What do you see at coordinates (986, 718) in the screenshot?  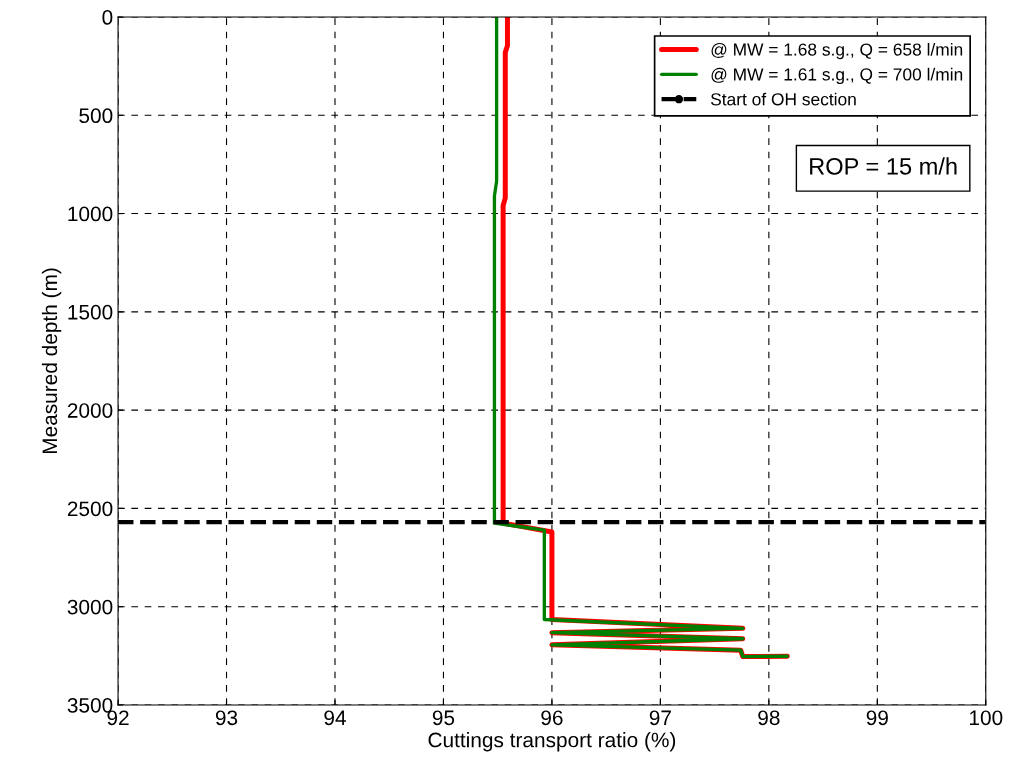 I see `x-tick-label: 100` at bounding box center [986, 718].